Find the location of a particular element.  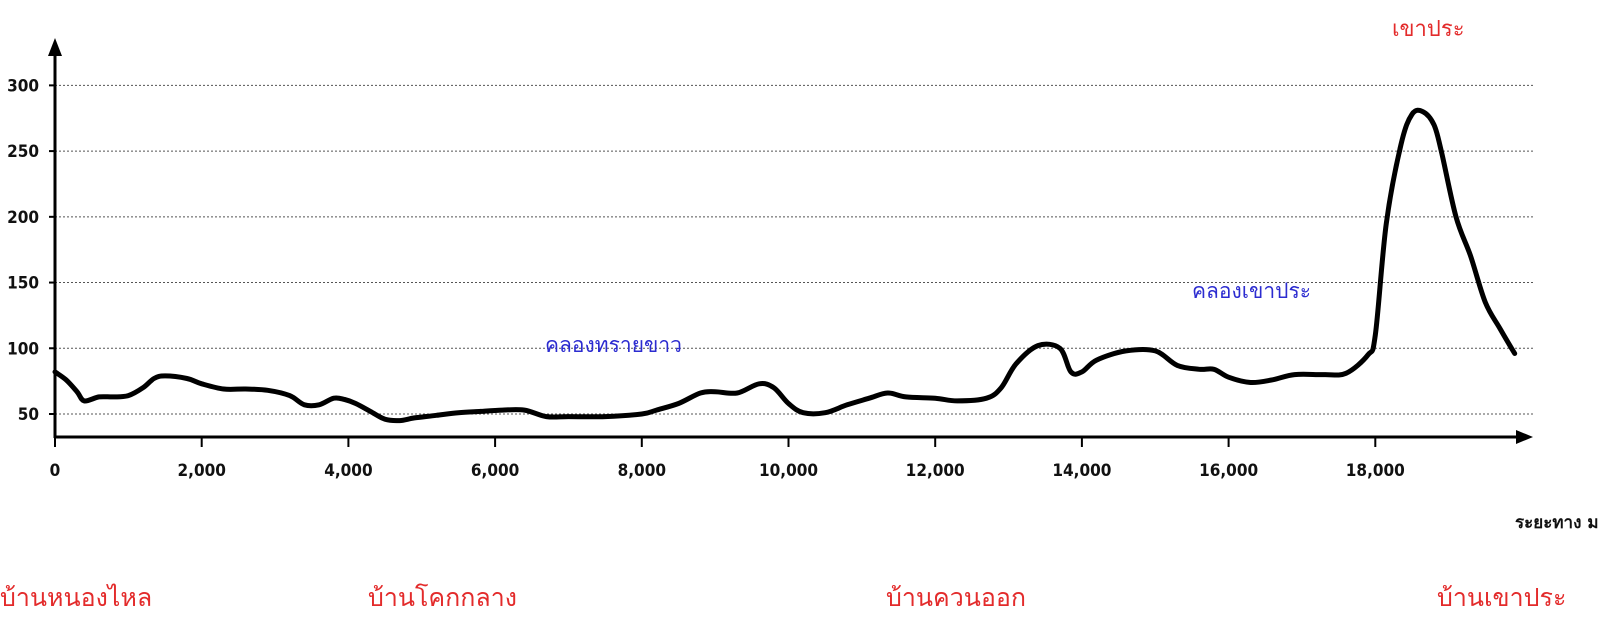

village-label-khuan-ok: บ้านควนออก is located at coordinates (956, 597).